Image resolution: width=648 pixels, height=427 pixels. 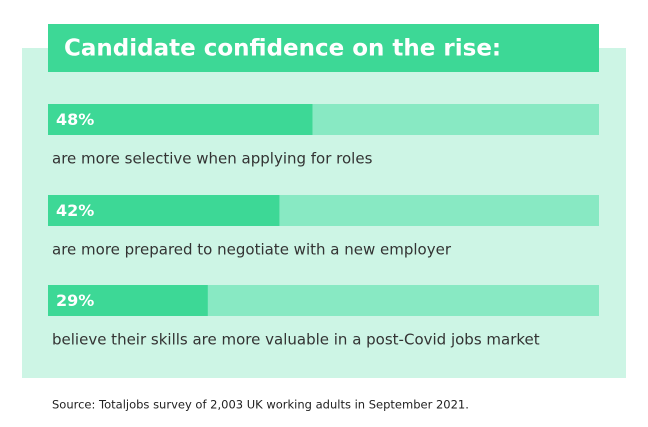 I want to click on title-box, so click(x=323, y=48).